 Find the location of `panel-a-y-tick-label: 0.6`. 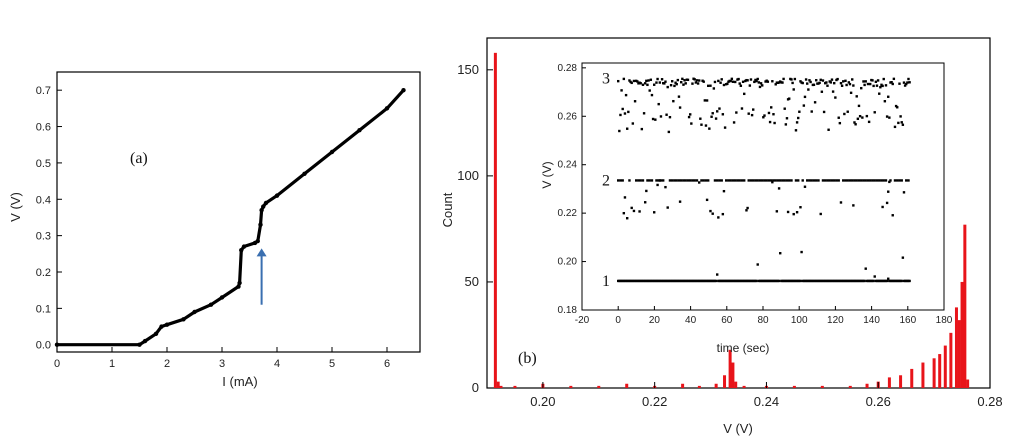

panel-a-y-tick-label: 0.6 is located at coordinates (43, 128).